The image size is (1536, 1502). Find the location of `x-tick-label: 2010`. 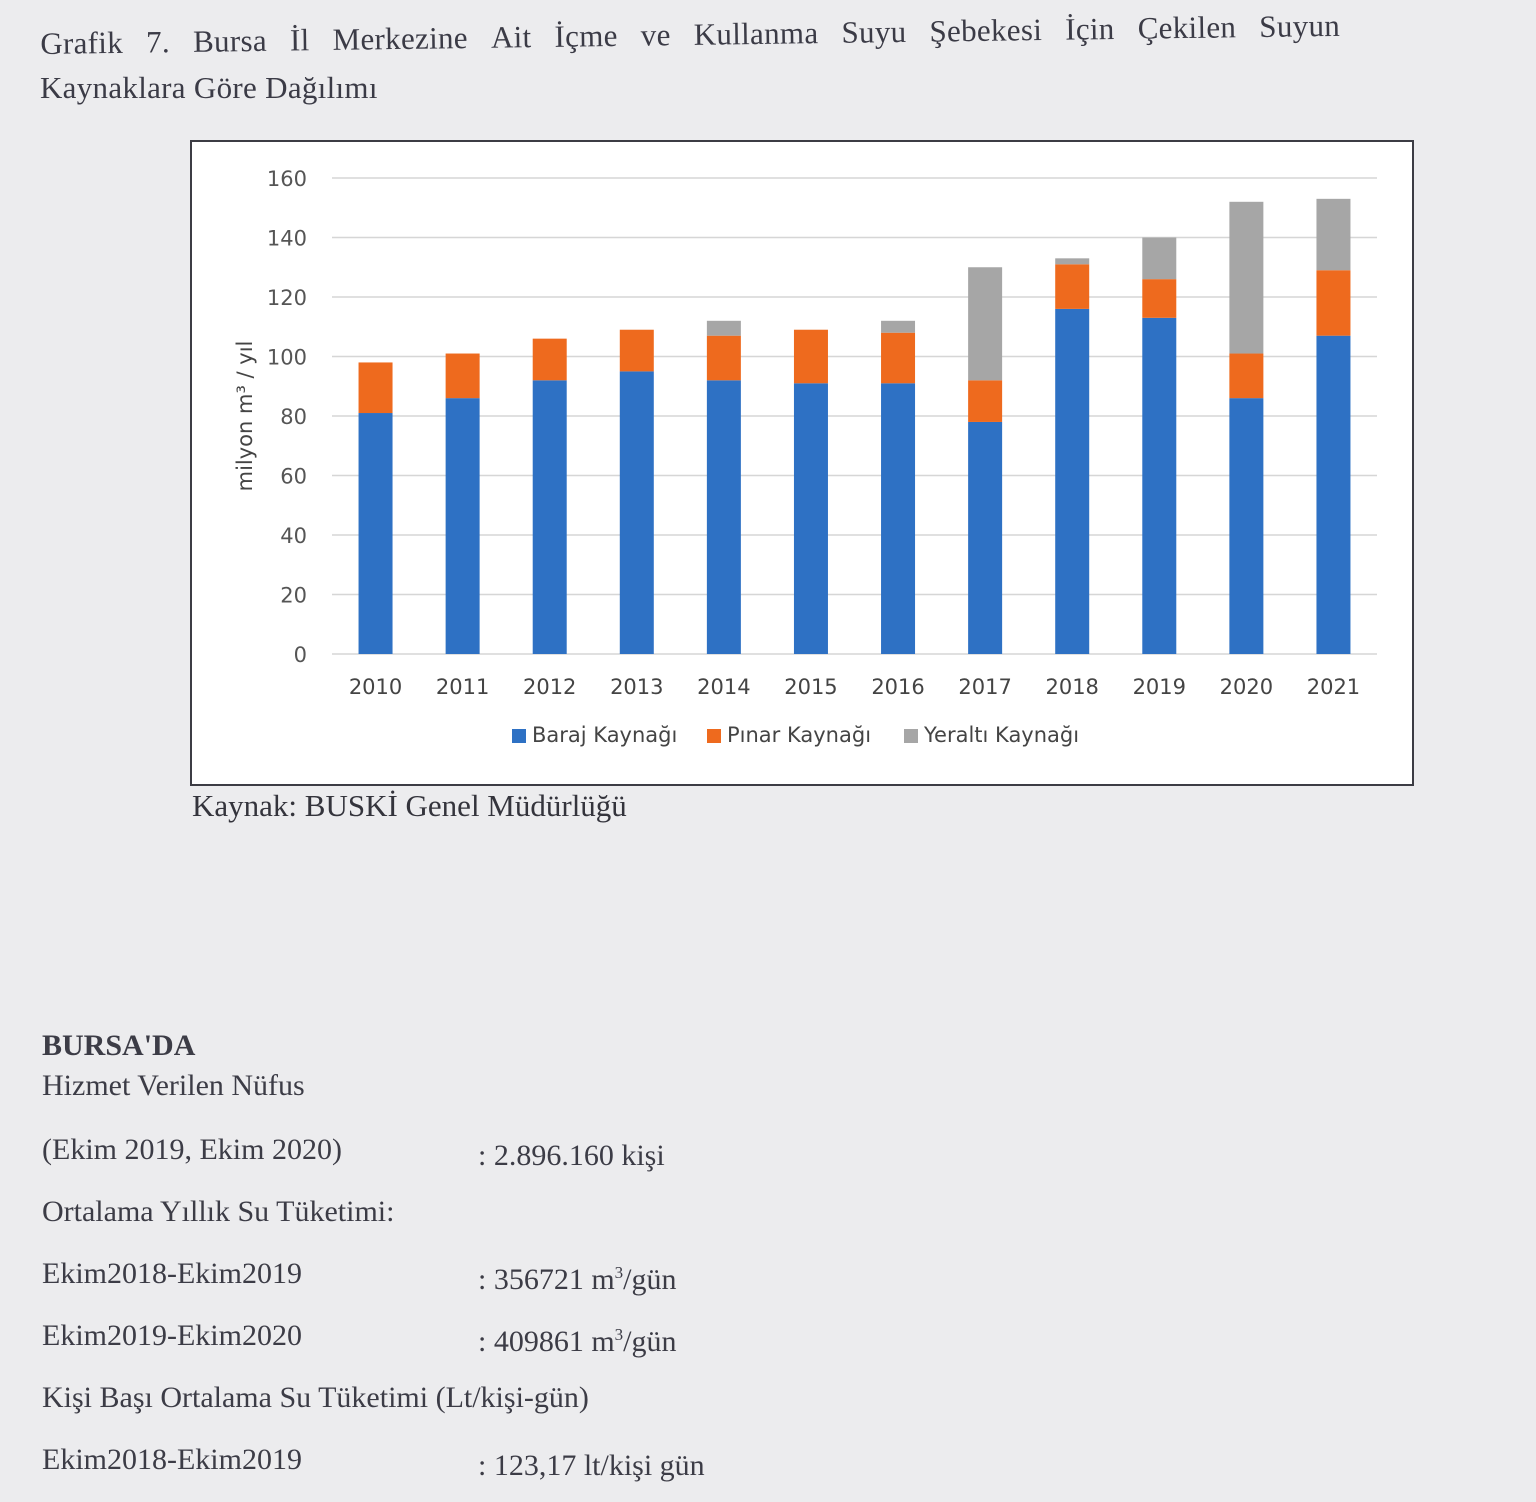

x-tick-label: 2010 is located at coordinates (375, 687).